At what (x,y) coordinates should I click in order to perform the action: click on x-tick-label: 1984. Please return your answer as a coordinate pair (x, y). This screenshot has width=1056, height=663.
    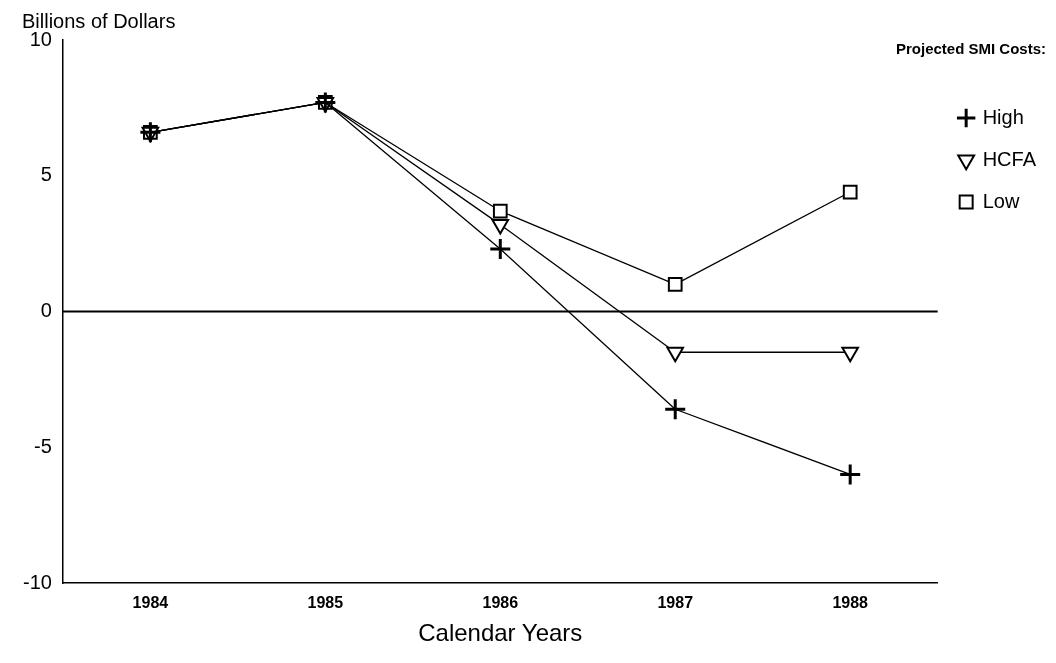
    Looking at the image, I should click on (150, 603).